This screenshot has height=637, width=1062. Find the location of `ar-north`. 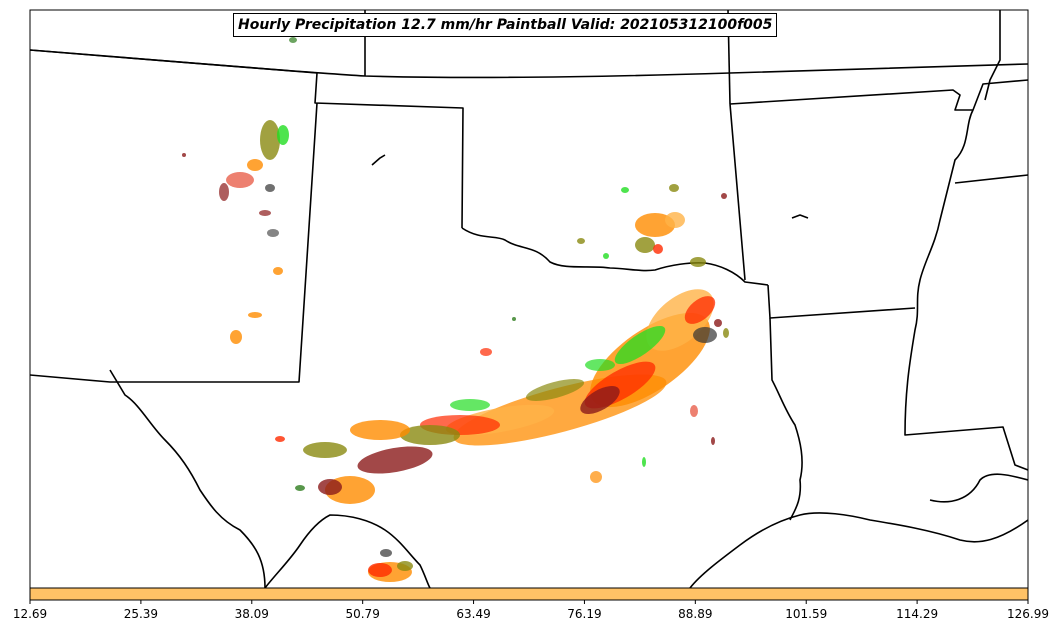

ar-north is located at coordinates (878, 95).